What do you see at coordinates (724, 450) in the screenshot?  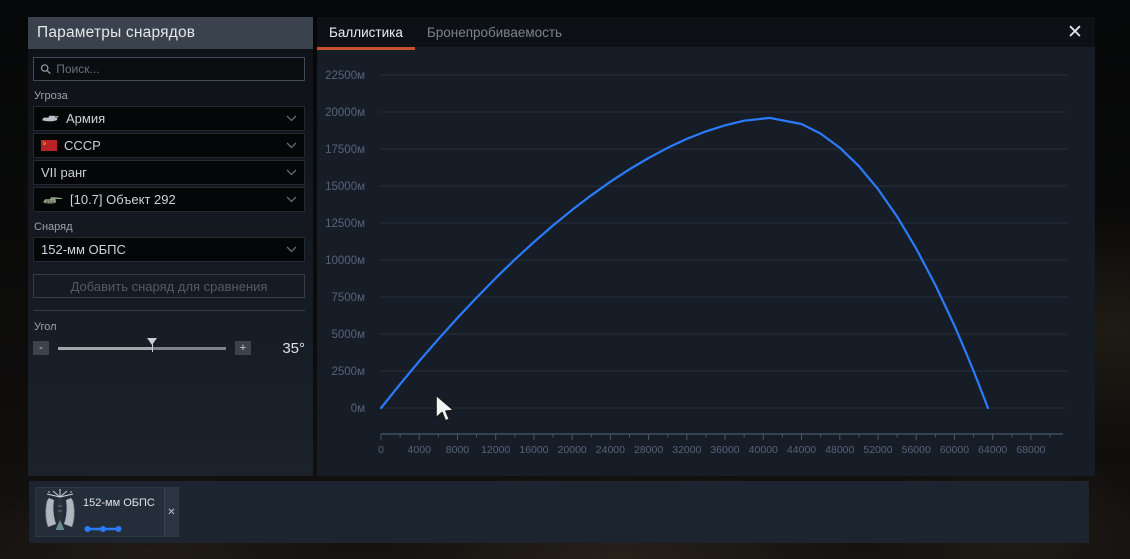 I see `svg-text: 36000` at bounding box center [724, 450].